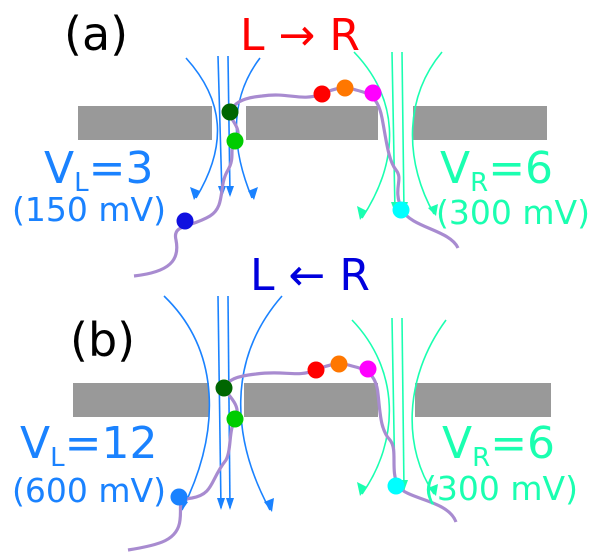  I want to click on left-voltage-mv: (150 mV), so click(89, 209).